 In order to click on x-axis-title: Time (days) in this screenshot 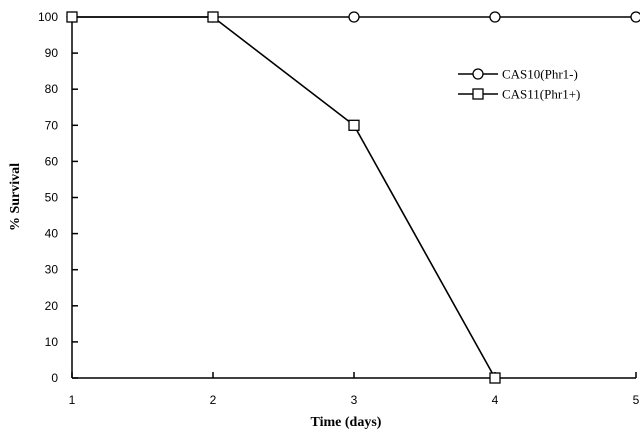, I will do `click(346, 422)`.